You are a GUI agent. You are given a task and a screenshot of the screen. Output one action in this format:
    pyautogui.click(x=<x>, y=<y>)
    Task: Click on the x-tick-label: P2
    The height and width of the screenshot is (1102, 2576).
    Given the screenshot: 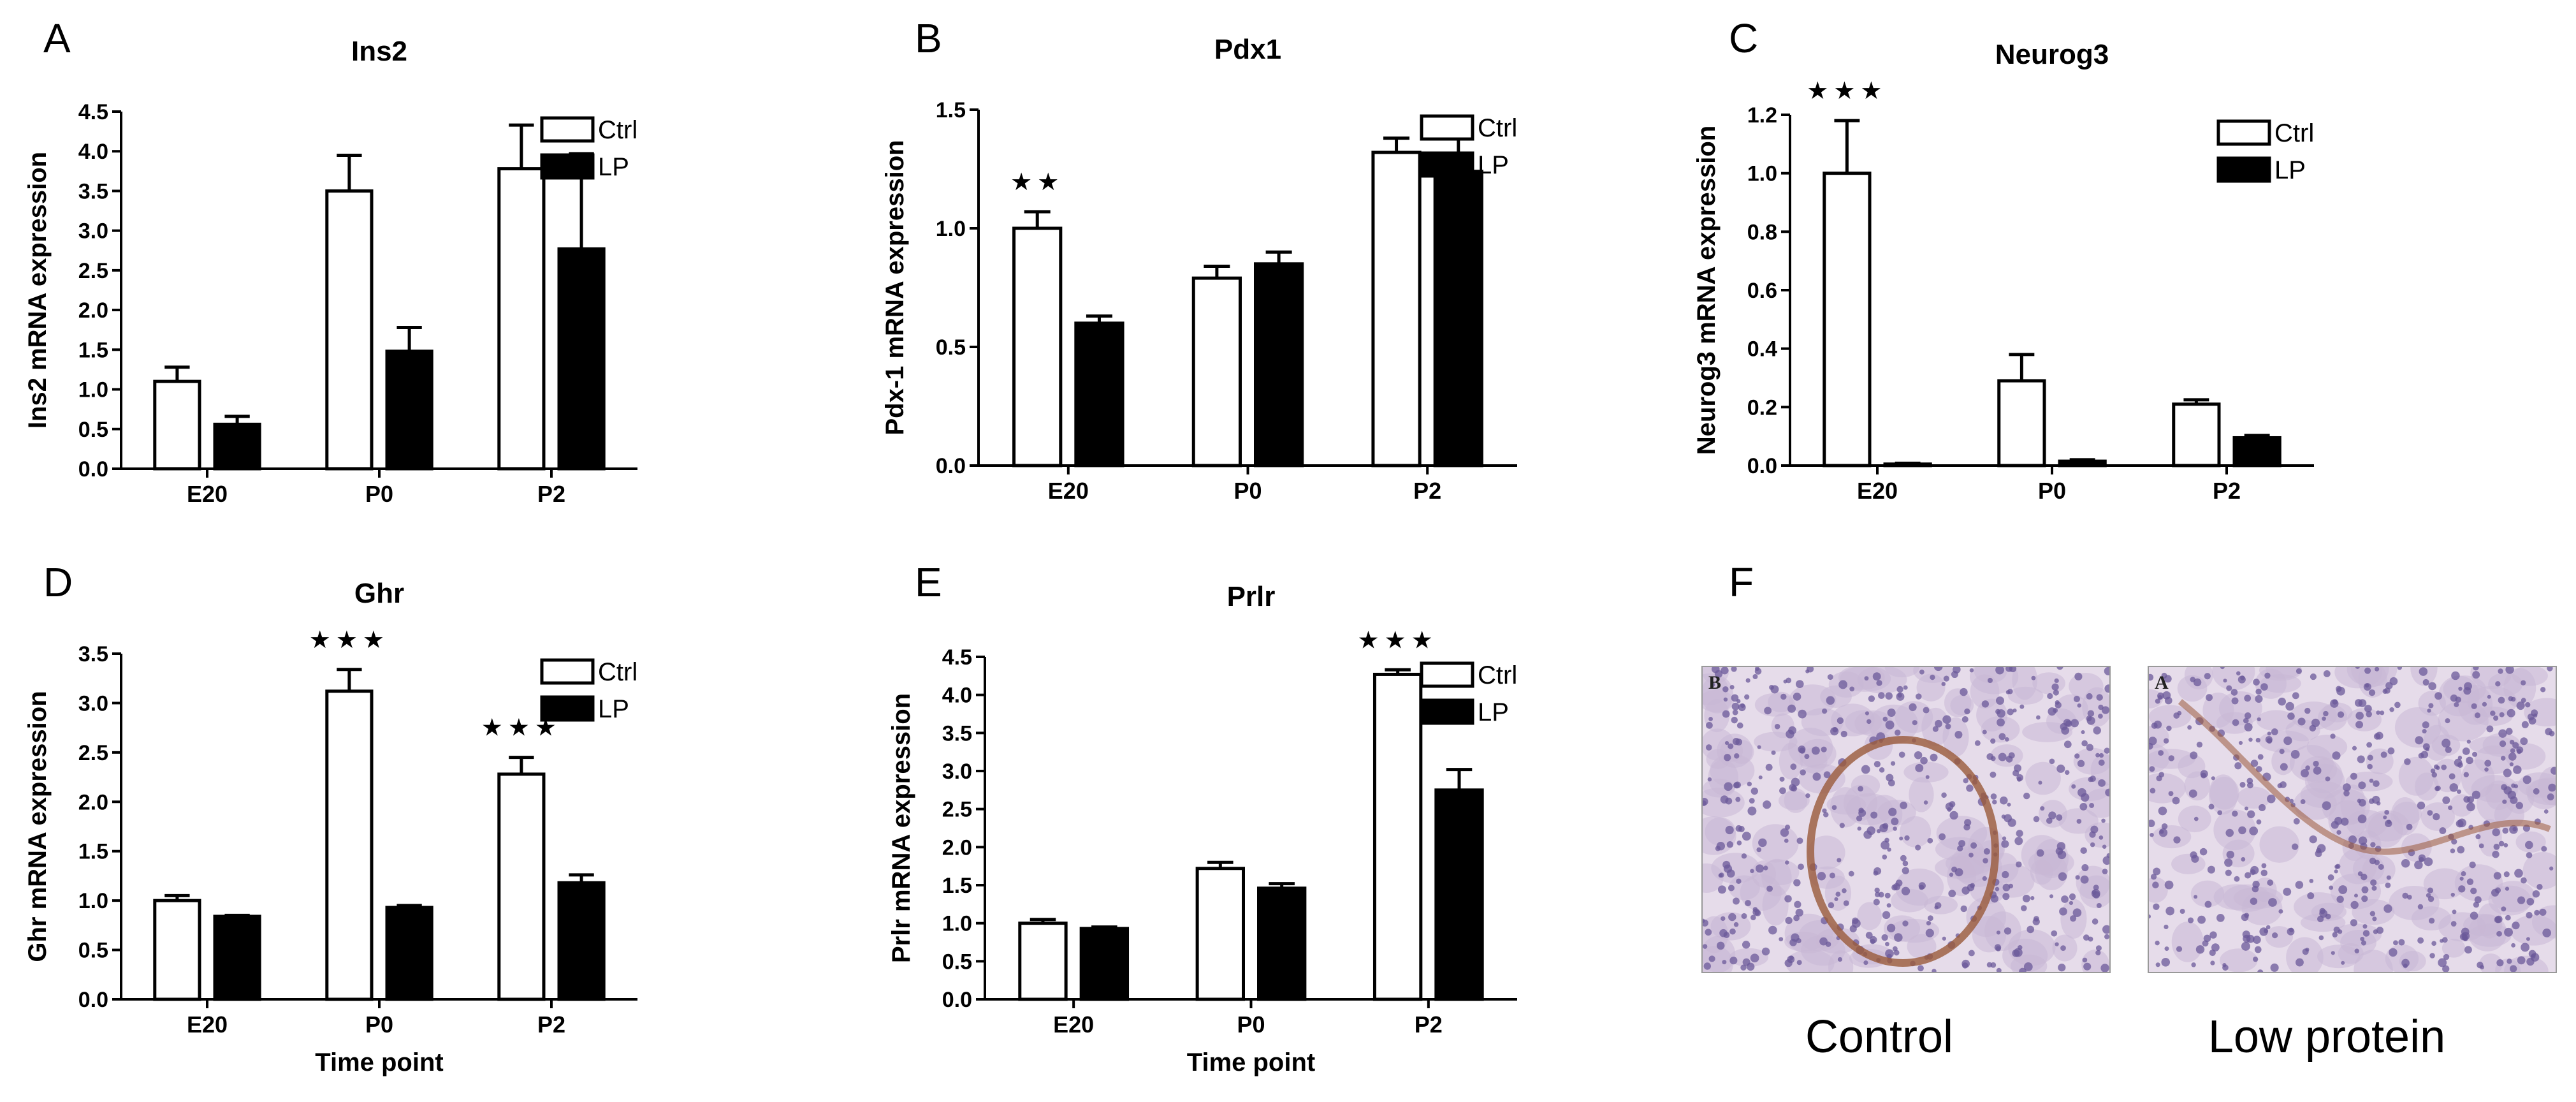 What is the action you would take?
    pyautogui.click(x=551, y=1024)
    